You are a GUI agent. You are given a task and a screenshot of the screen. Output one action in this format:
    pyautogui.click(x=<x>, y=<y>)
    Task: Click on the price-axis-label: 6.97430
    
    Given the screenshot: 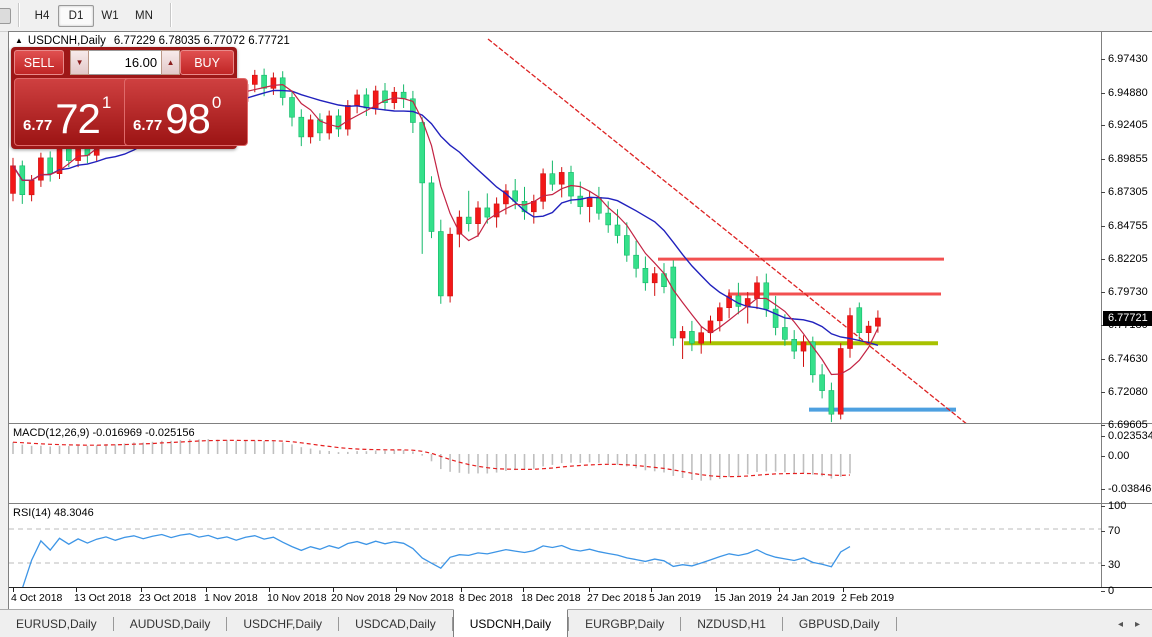 What is the action you would take?
    pyautogui.click(x=1128, y=59)
    